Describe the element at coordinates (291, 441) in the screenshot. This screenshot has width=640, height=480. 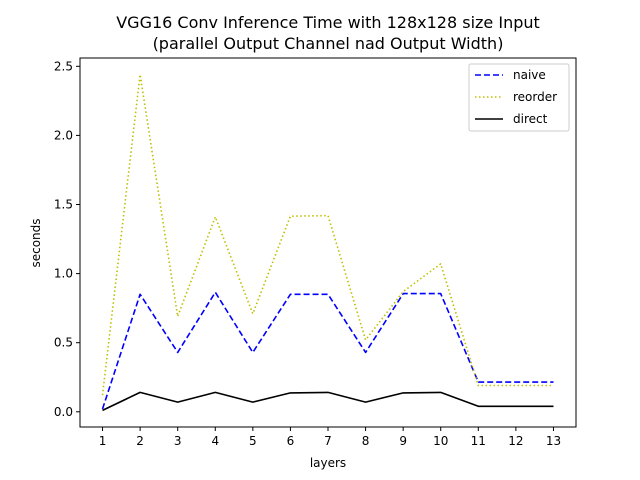
I see `x-tick-label: 6` at that location.